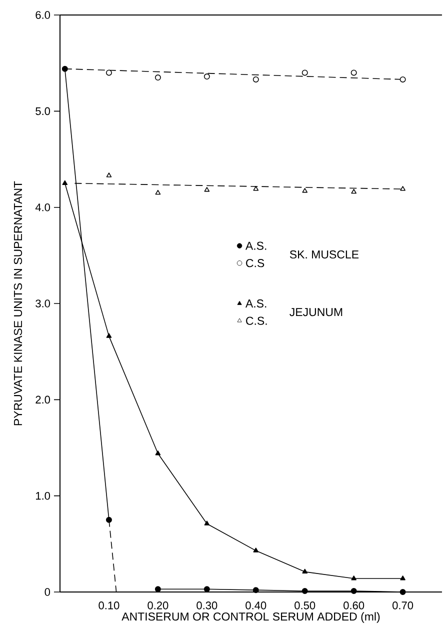  I want to click on annotation: JEJUNUM, so click(316, 312).